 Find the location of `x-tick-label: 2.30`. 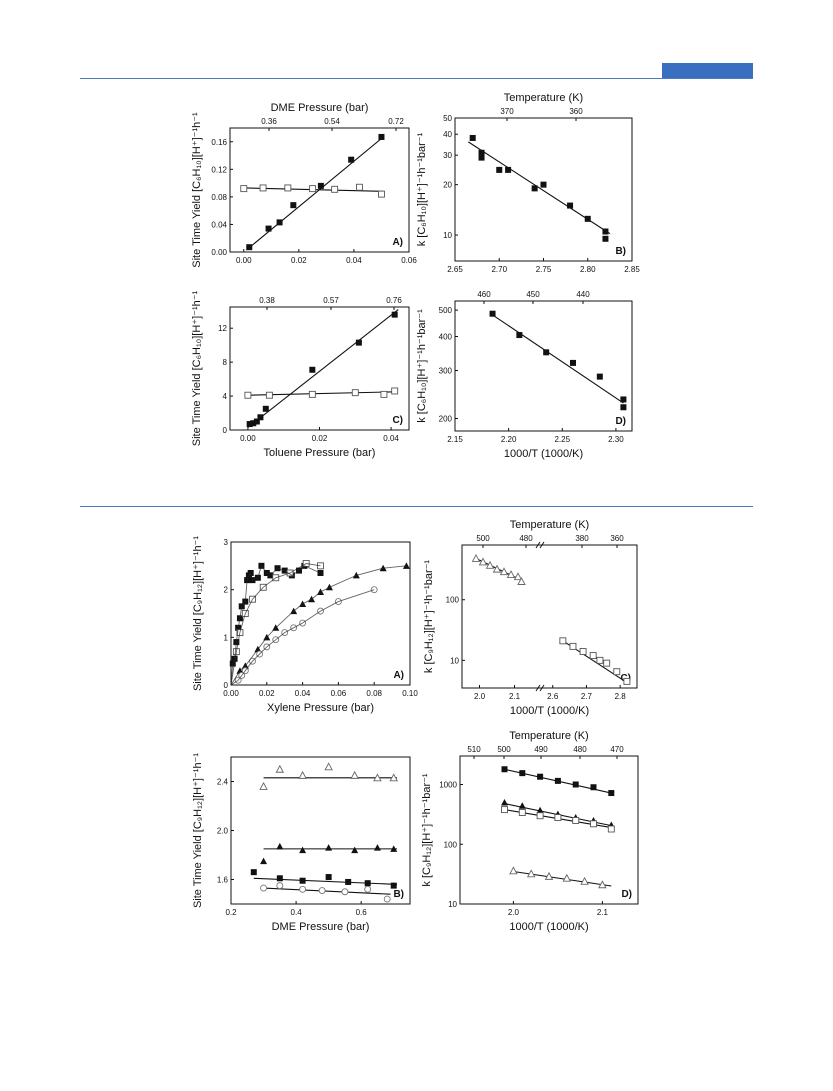

x-tick-label: 2.30 is located at coordinates (616, 439).